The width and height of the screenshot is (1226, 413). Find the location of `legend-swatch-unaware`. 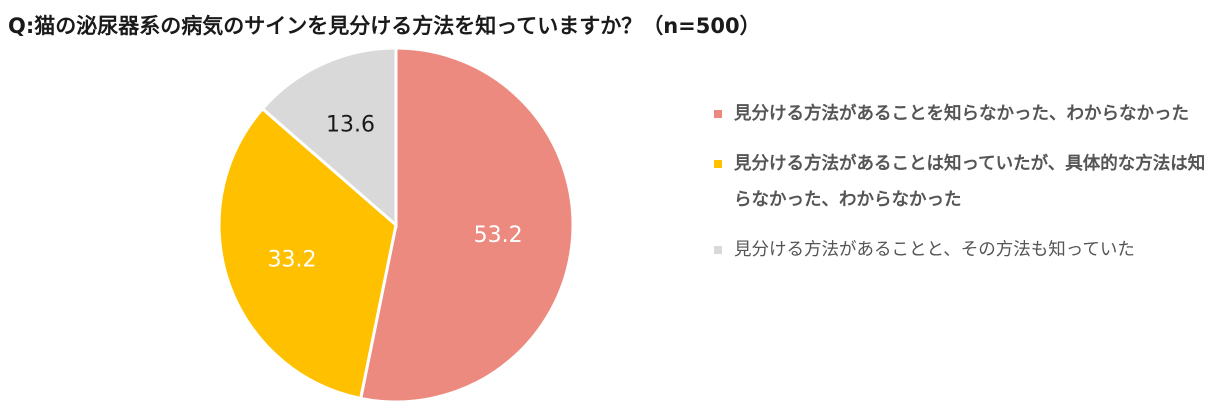

legend-swatch-unaware is located at coordinates (718, 114).